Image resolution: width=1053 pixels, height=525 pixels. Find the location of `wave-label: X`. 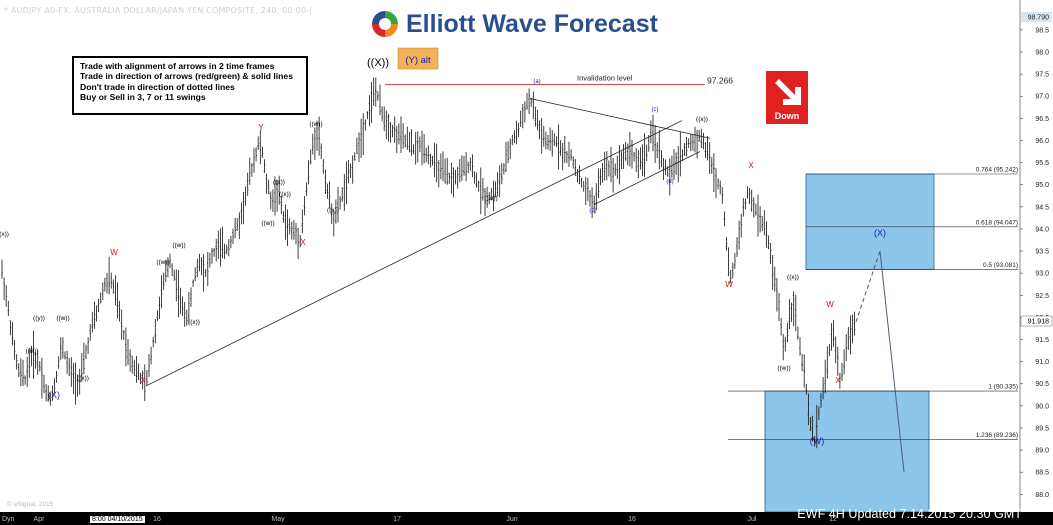

wave-label: X is located at coordinates (143, 380).